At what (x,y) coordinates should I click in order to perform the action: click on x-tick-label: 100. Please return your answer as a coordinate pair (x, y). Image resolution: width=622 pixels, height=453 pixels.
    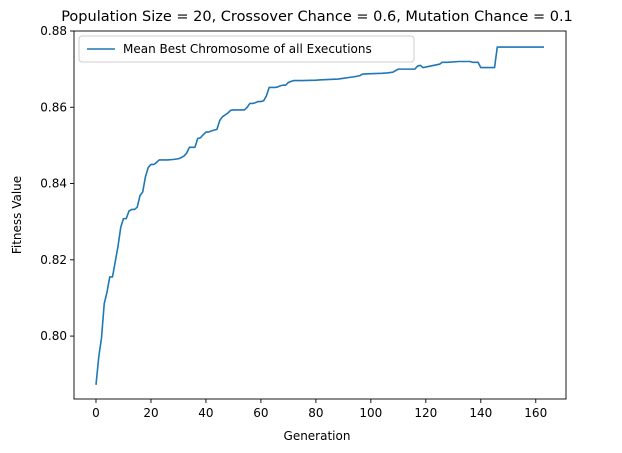
    Looking at the image, I should click on (370, 413).